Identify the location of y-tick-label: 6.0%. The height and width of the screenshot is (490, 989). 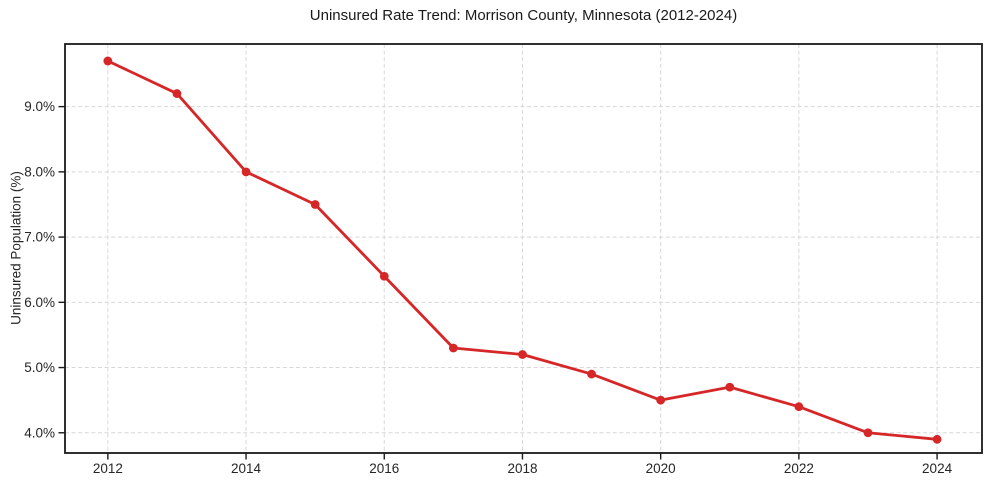
(39, 302).